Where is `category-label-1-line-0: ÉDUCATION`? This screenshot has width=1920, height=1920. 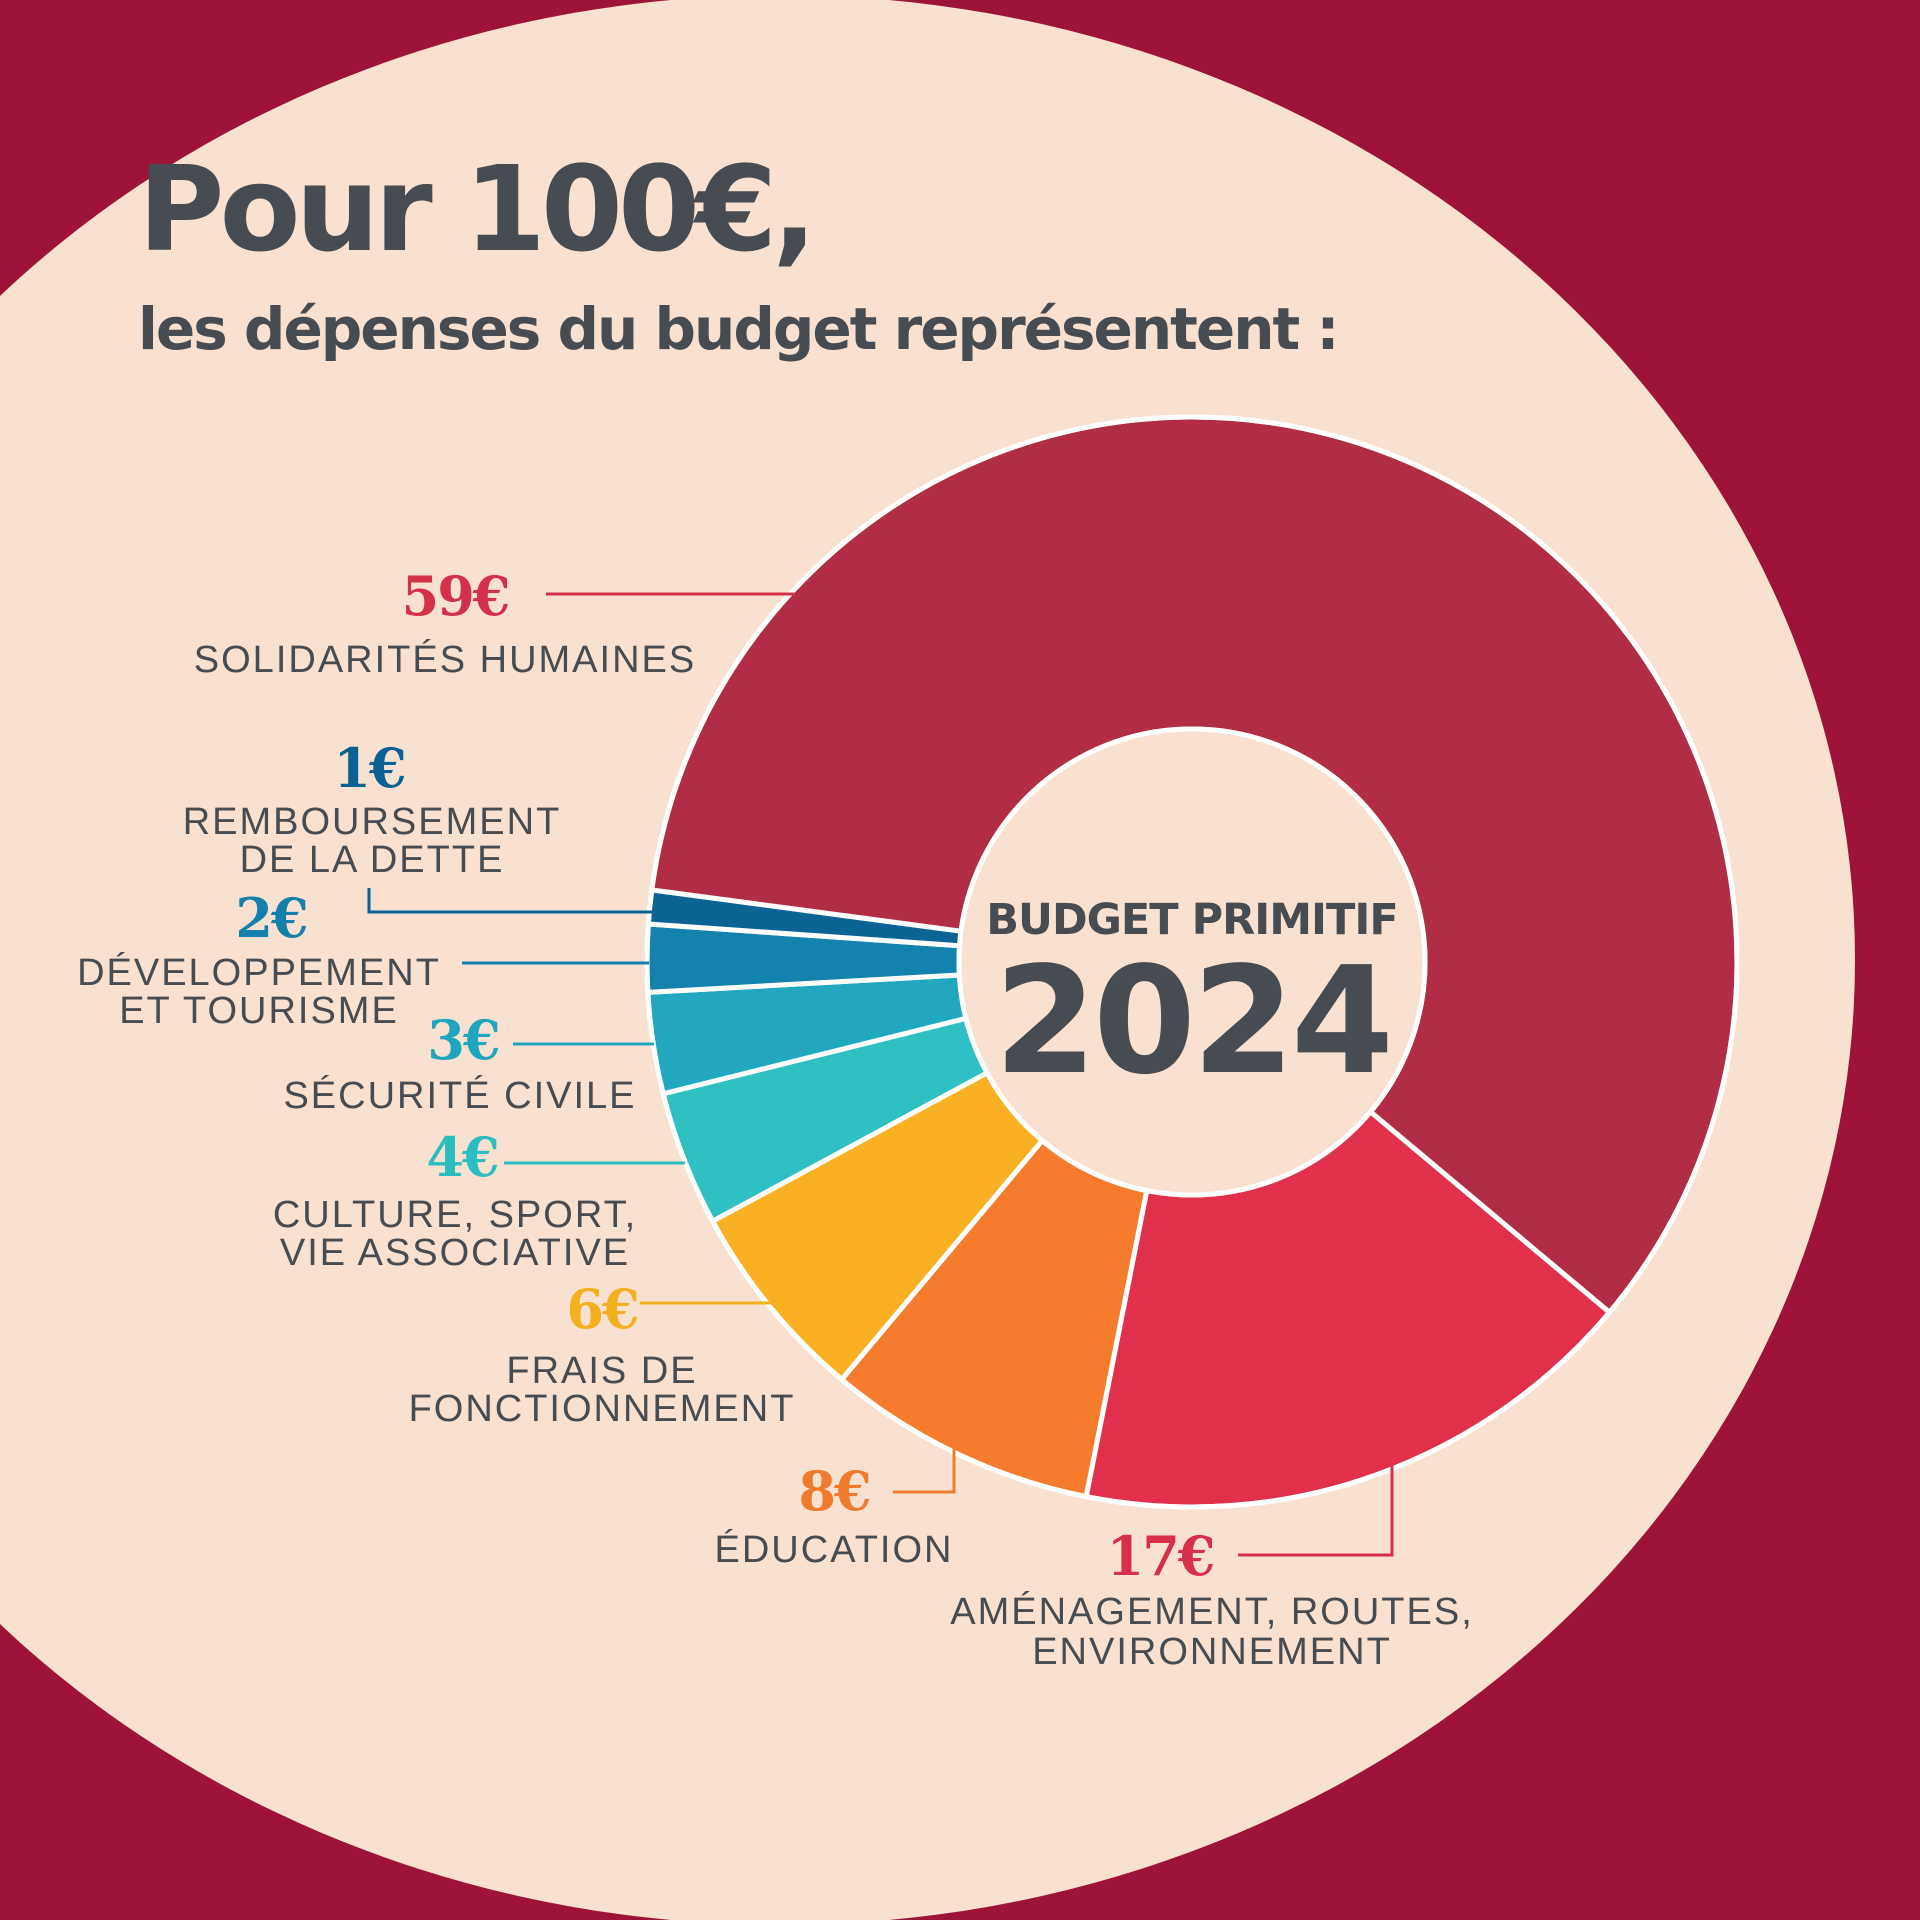 category-label-1-line-0: ÉDUCATION is located at coordinates (834, 1549).